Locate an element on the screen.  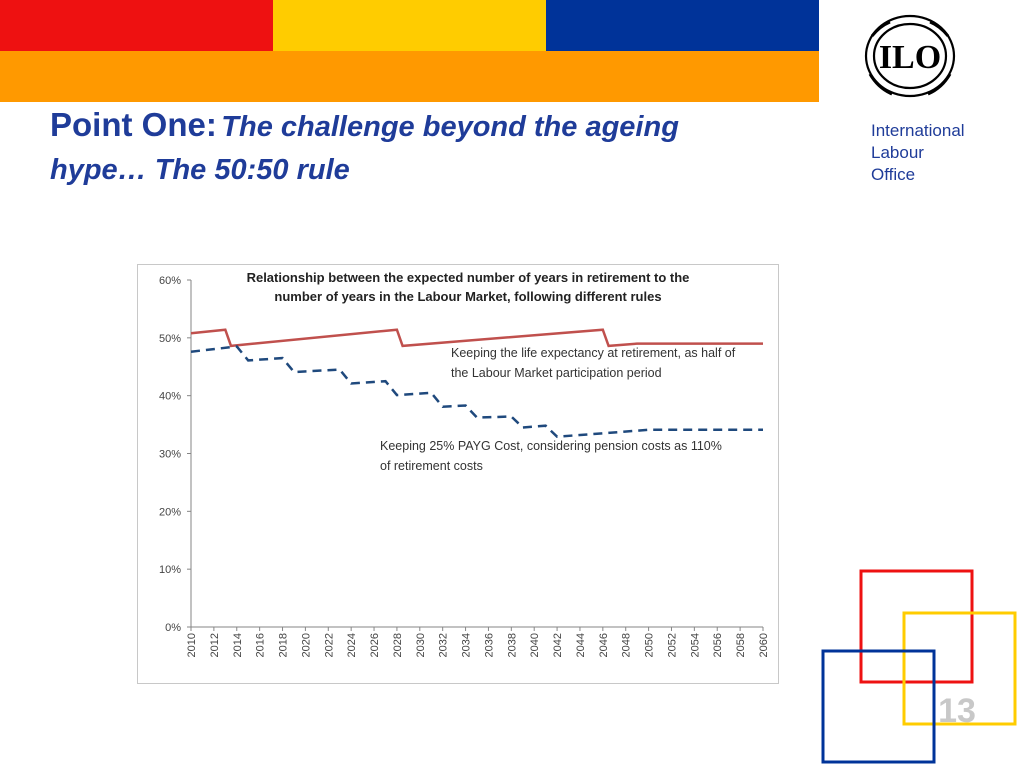
page-number: 13 is located at coordinates (957, 711).